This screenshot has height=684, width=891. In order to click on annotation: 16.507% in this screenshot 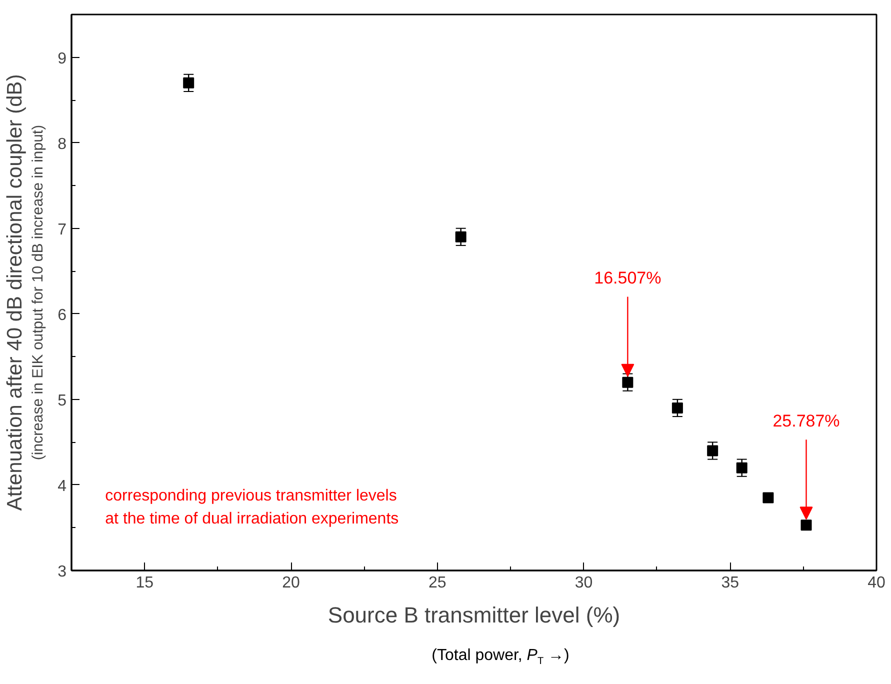, I will do `click(628, 278)`.